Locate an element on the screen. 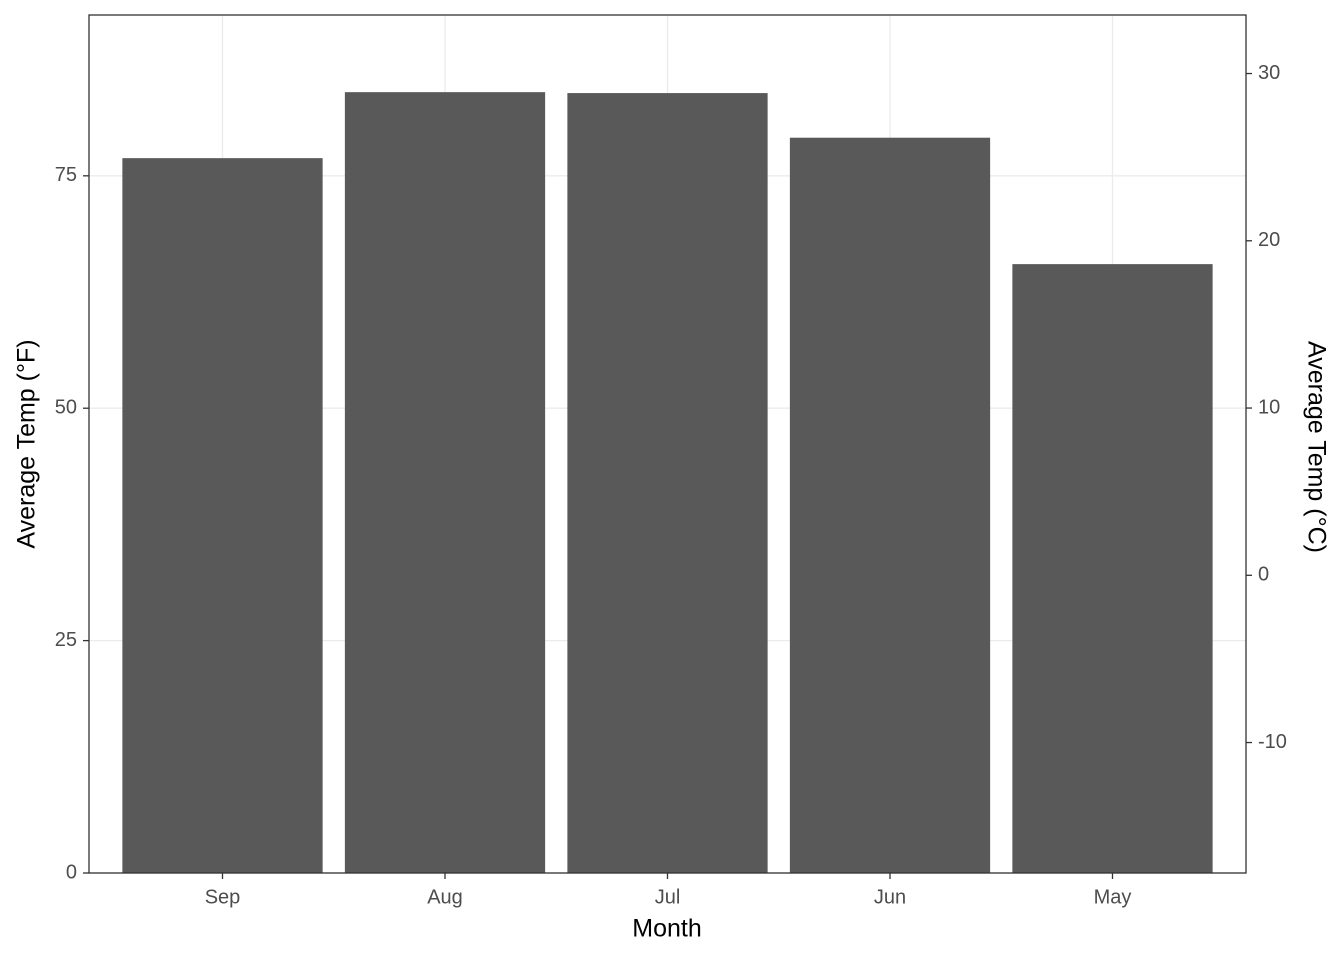 The width and height of the screenshot is (1344, 960). x-tick-label: Sep is located at coordinates (223, 897).